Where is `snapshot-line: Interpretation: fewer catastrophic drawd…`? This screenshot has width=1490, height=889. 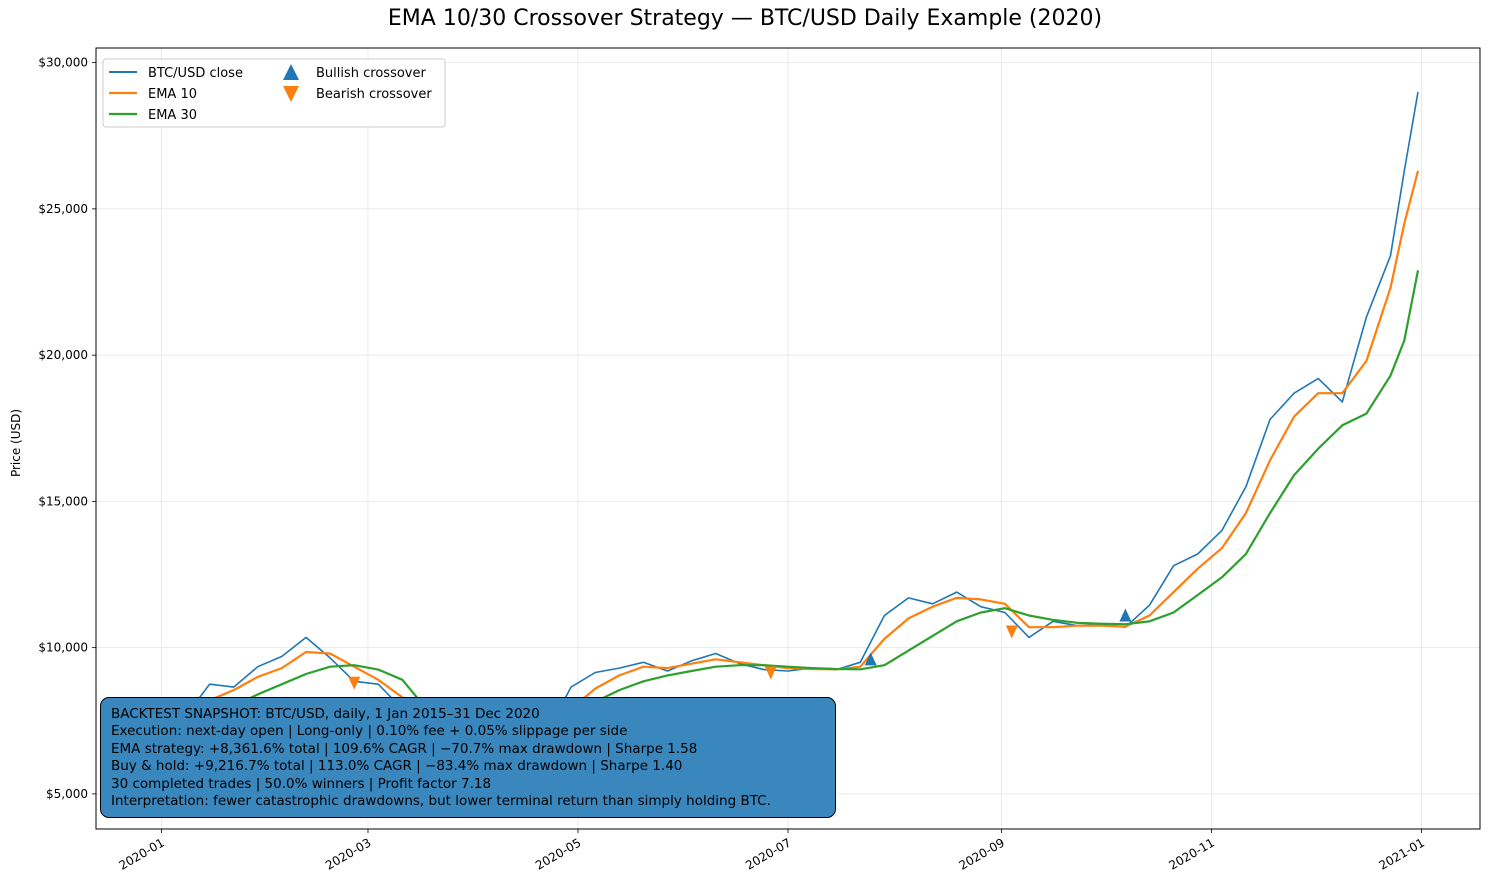 snapshot-line: Interpretation: fewer catastrophic drawd… is located at coordinates (441, 801).